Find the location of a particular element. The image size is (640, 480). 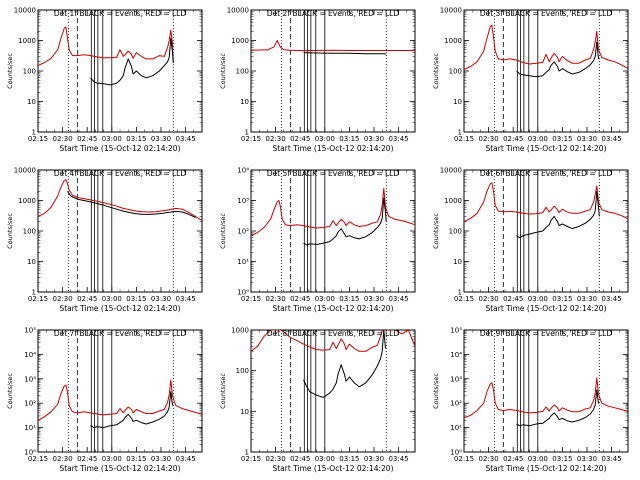

chart-title: Det 8f BLACK = Events, RED = LLD is located at coordinates (333, 333).